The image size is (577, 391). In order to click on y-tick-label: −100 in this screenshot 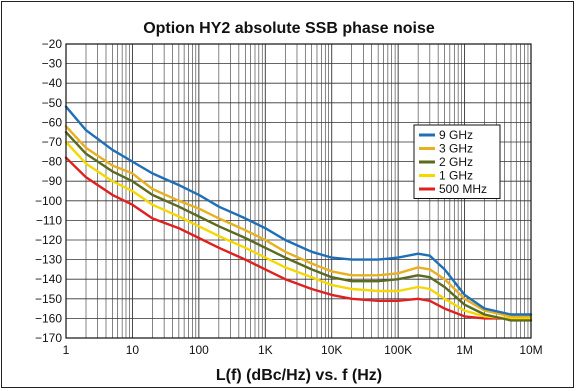, I will do `click(48, 201)`.